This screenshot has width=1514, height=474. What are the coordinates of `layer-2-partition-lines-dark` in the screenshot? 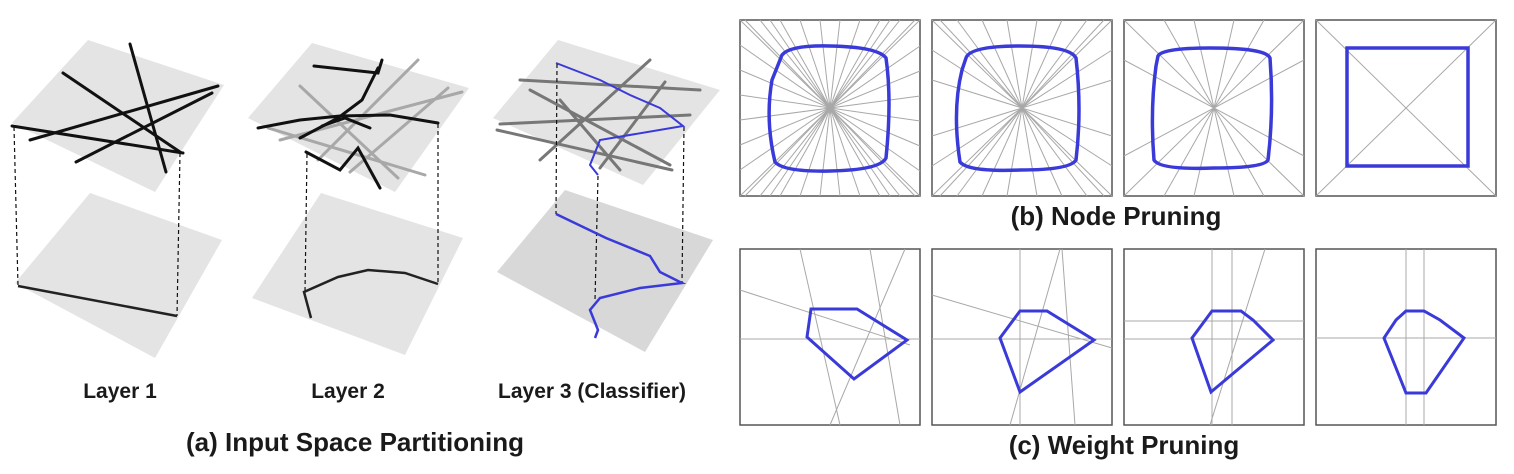 It's located at (348, 124).